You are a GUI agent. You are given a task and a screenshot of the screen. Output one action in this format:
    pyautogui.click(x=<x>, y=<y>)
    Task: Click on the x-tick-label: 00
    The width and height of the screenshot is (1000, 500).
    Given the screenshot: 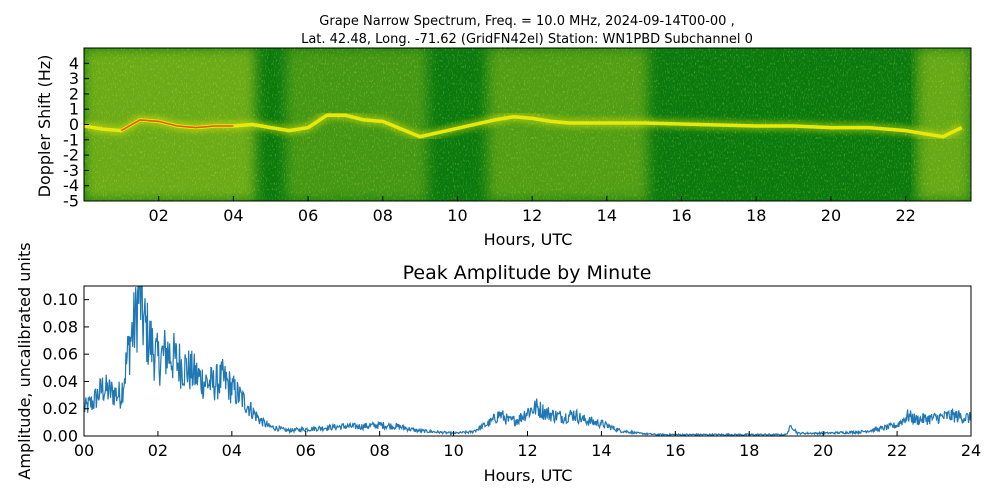 What is the action you would take?
    pyautogui.click(x=84, y=450)
    